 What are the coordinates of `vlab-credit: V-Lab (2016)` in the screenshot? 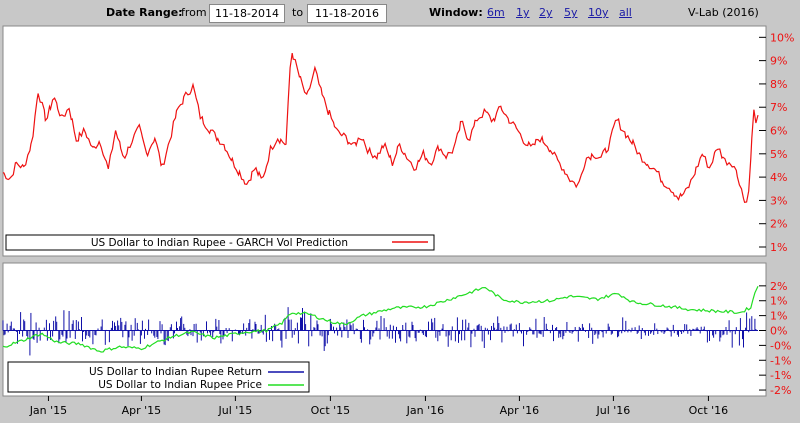 It's located at (723, 12).